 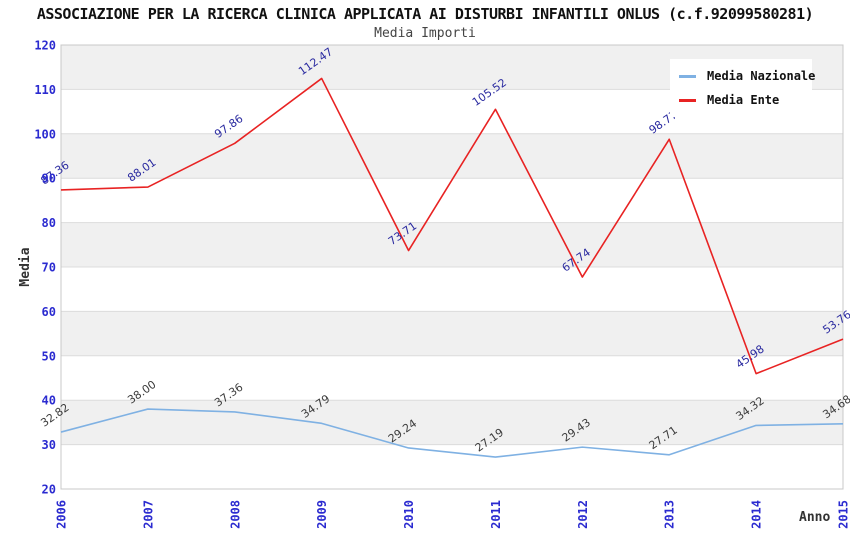 What do you see at coordinates (583, 514) in the screenshot?
I see `x-tick-label: 2012` at bounding box center [583, 514].